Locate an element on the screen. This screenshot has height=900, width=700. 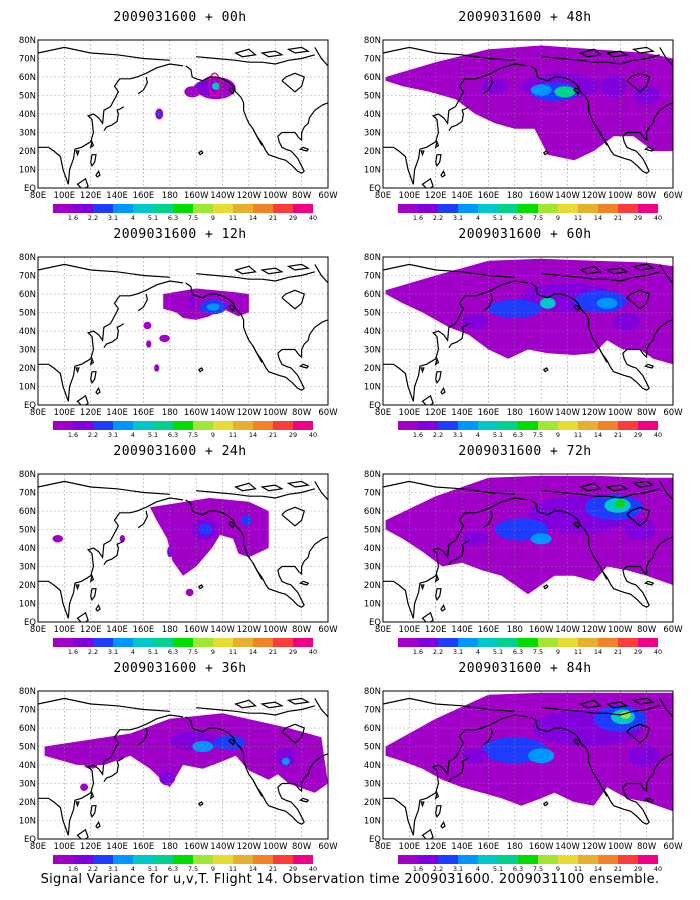
lon-tick-label: 100E is located at coordinates (65, 630).